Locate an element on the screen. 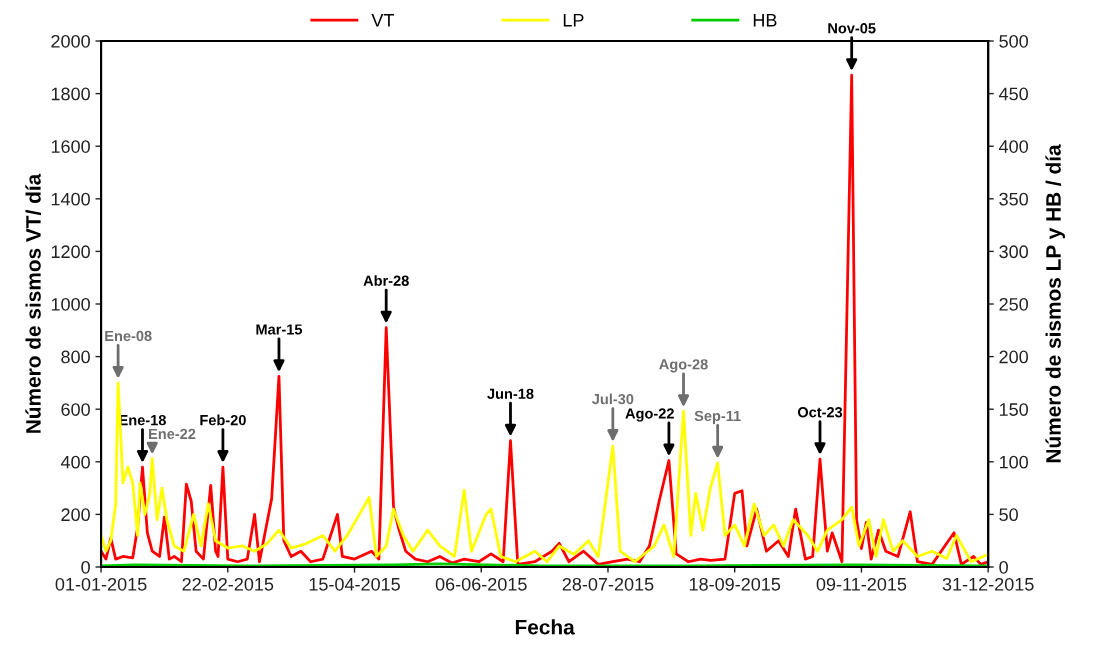  annotation: Ene-08 is located at coordinates (128, 336).